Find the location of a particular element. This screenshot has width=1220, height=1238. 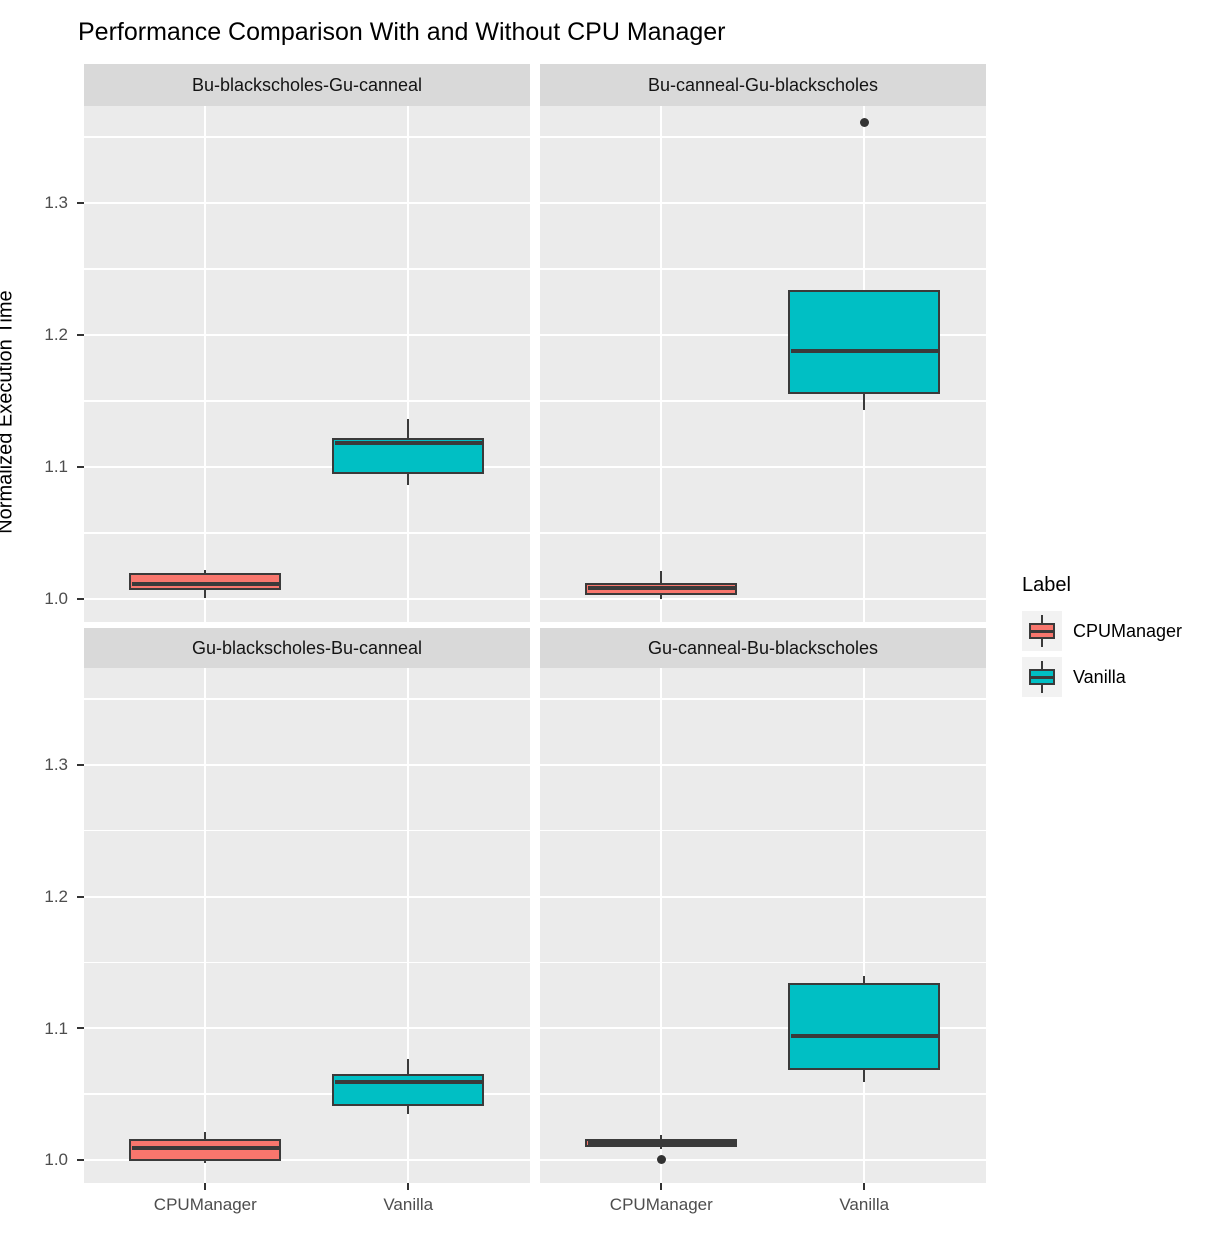

facet-strip-label: Bu-blackscholes-Gu-canneal is located at coordinates (307, 84).